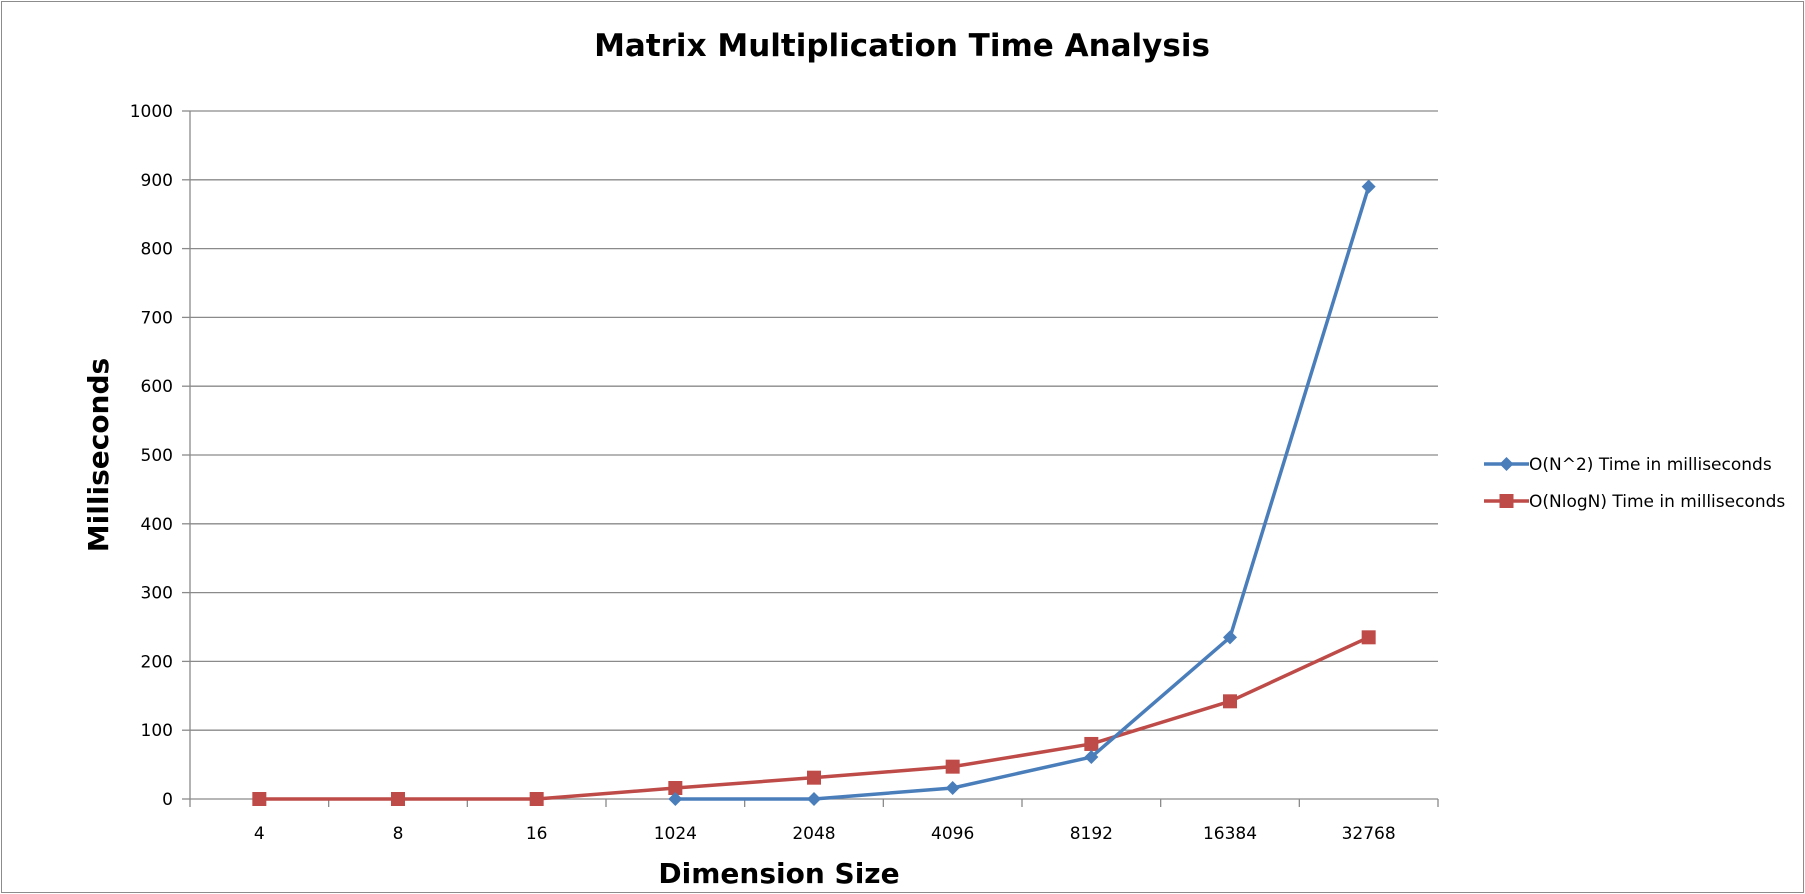 This screenshot has height=894, width=1805. Describe the element at coordinates (537, 834) in the screenshot. I see `x-tick-label: 16` at that location.